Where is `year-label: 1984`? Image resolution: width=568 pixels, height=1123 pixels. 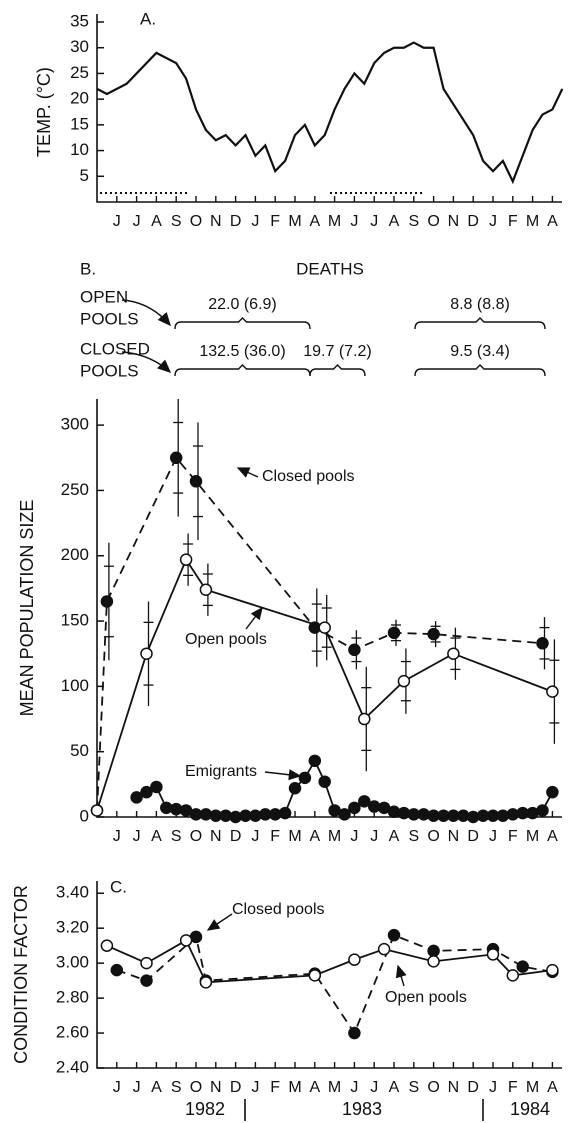
year-label: 1984 is located at coordinates (530, 1109).